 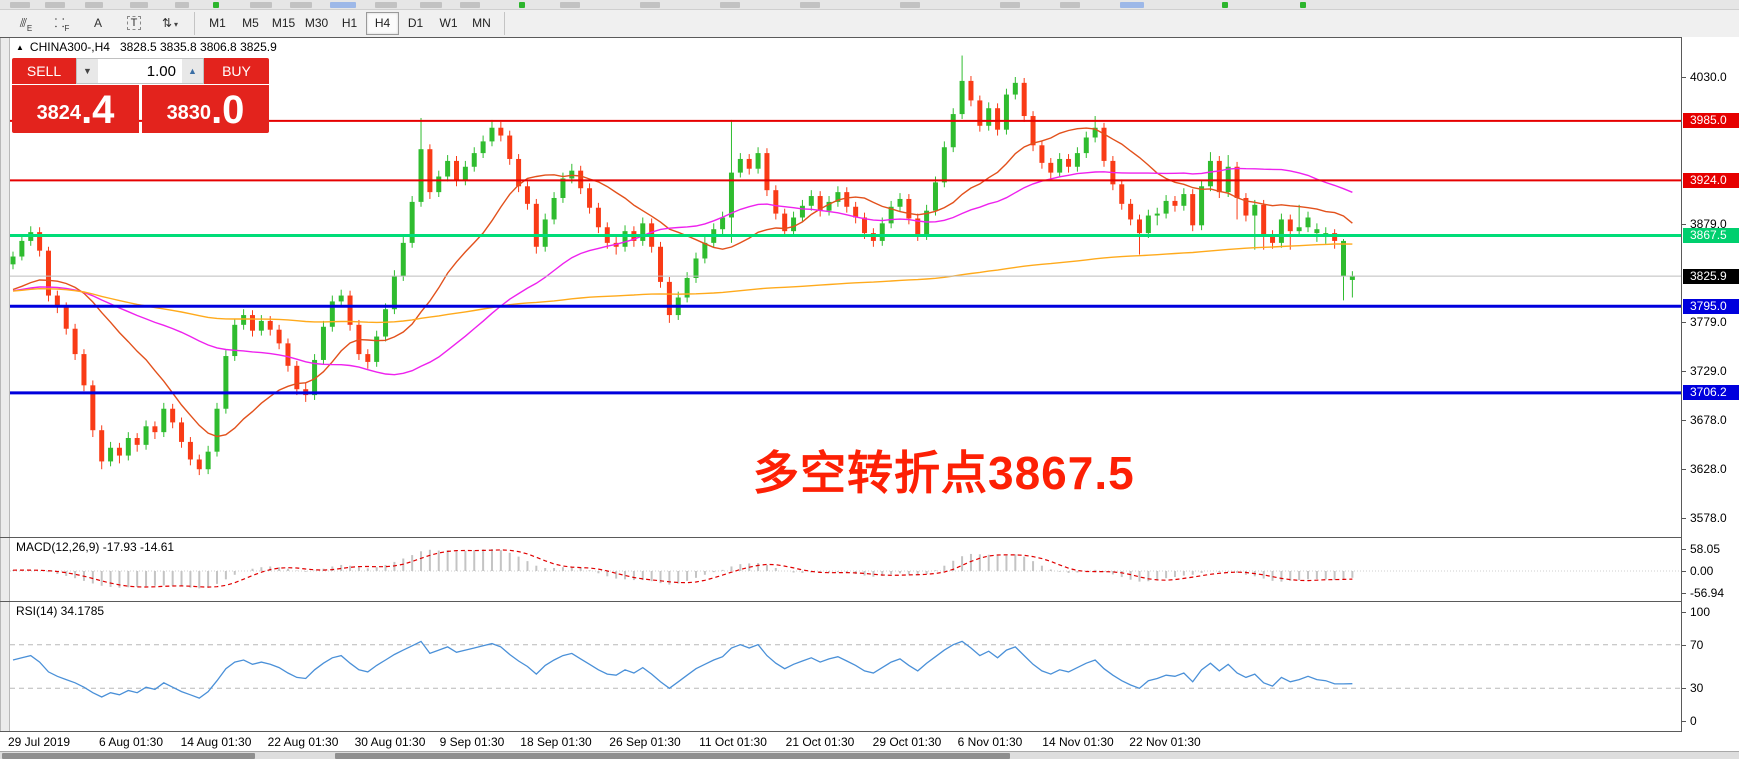 What do you see at coordinates (316, 23) in the screenshot?
I see `timeframe-button-m30: M30` at bounding box center [316, 23].